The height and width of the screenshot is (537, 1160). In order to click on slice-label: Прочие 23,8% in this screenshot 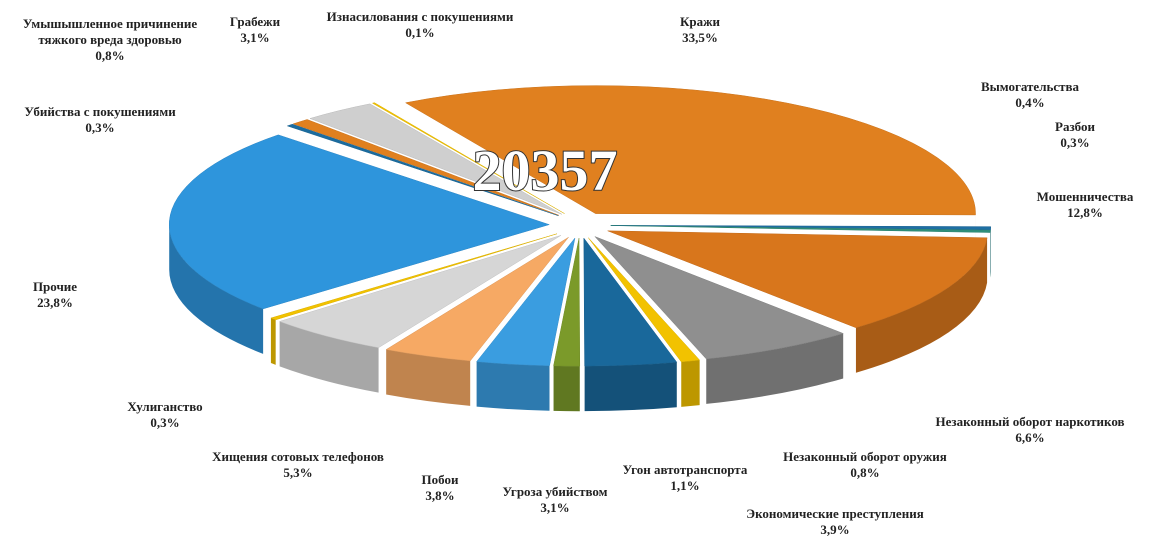, I will do `click(55, 295)`.